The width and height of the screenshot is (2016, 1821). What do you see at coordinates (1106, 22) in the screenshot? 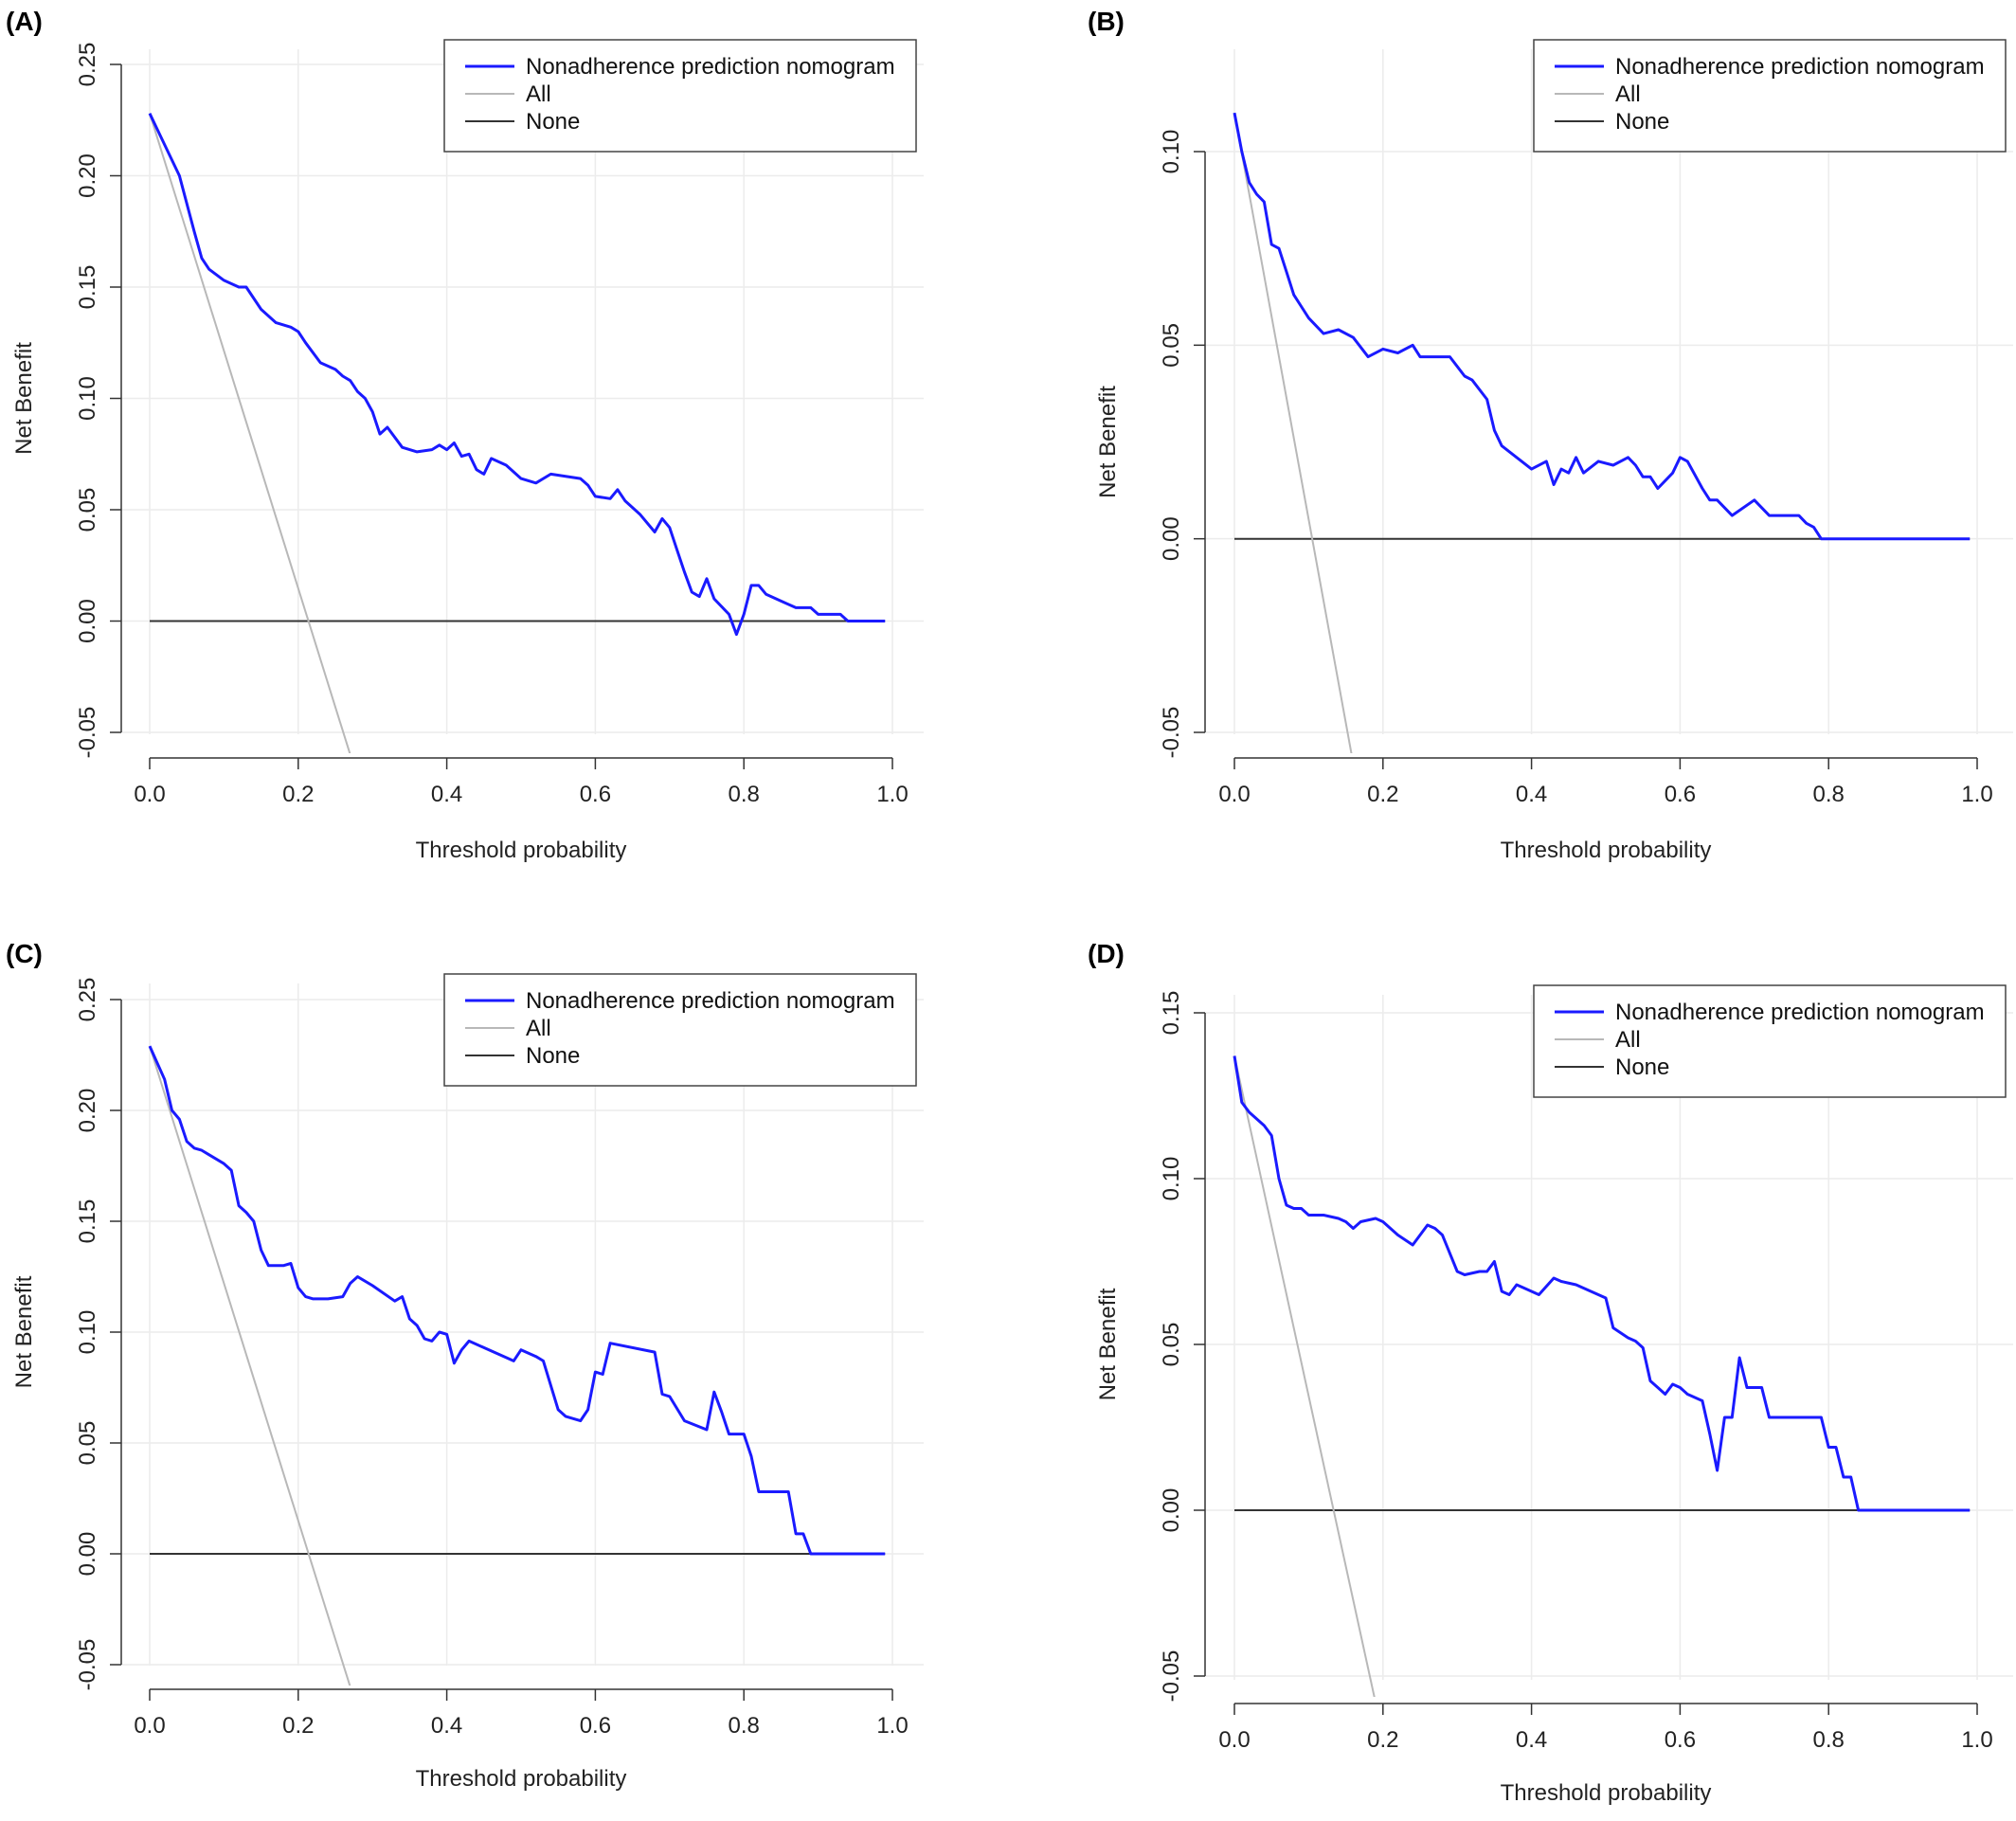
I see `panel-label: (B)` at bounding box center [1106, 22].